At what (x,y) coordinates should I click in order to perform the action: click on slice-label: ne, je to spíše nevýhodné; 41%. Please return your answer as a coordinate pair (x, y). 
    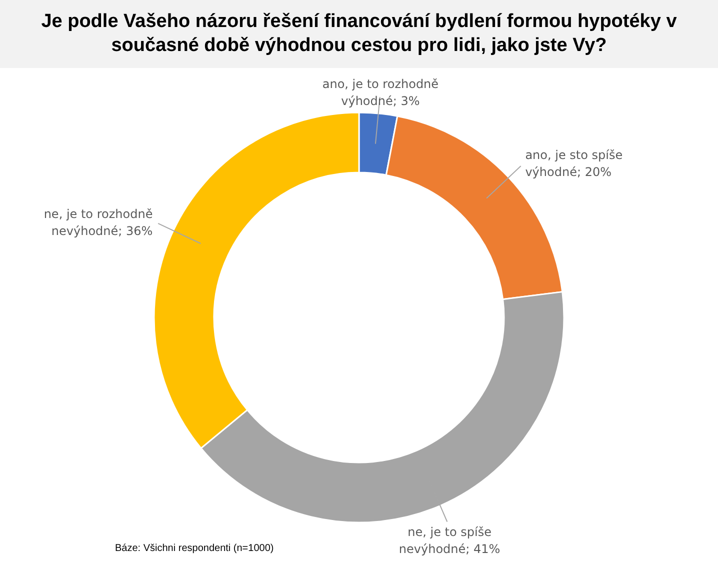
    Looking at the image, I should click on (449, 540).